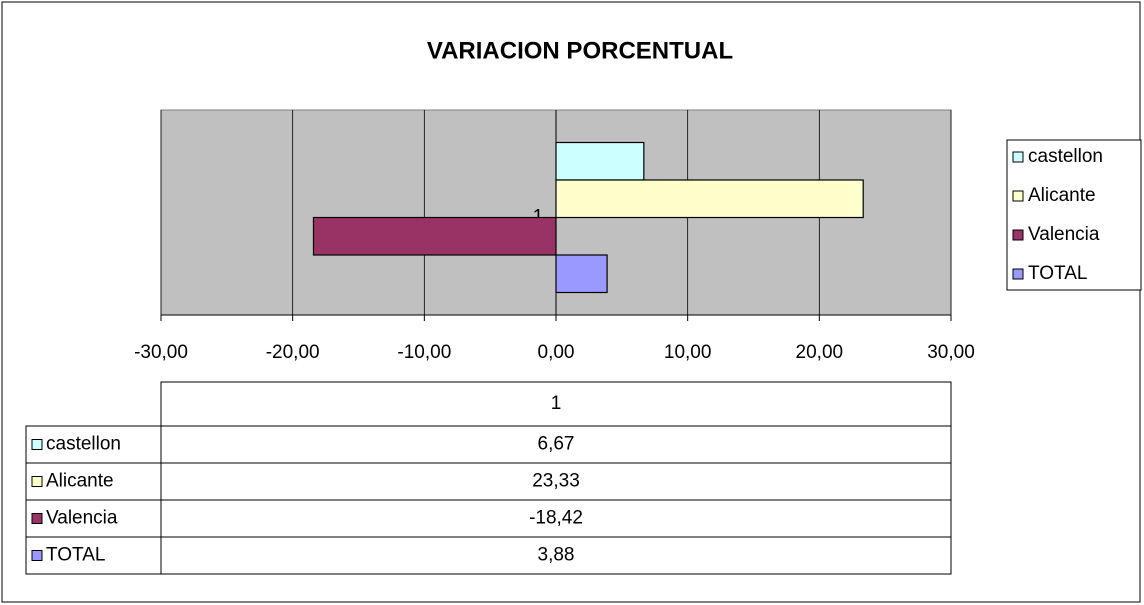 This screenshot has width=1144, height=605. What do you see at coordinates (424, 352) in the screenshot?
I see `x-tick-label: -10,00` at bounding box center [424, 352].